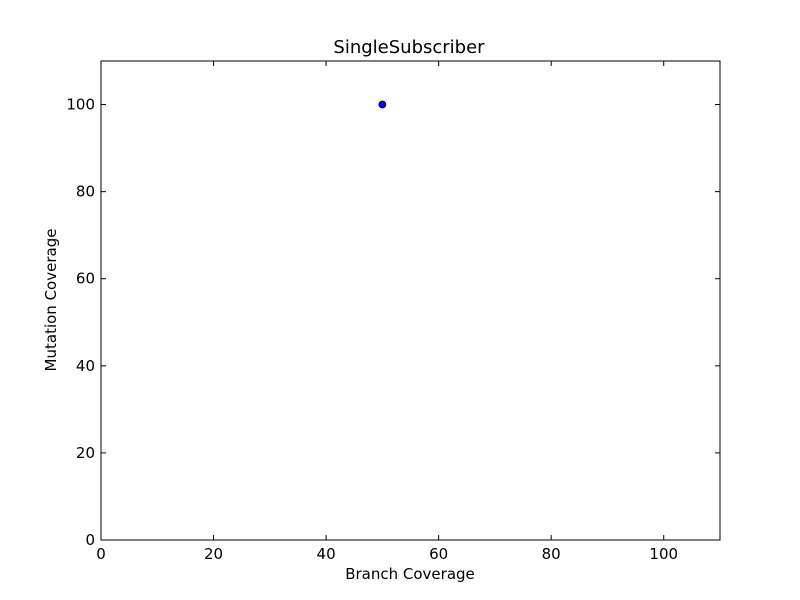 Image resolution: width=800 pixels, height=600 pixels. Describe the element at coordinates (90, 540) in the screenshot. I see `y-tick-label: 0` at that location.